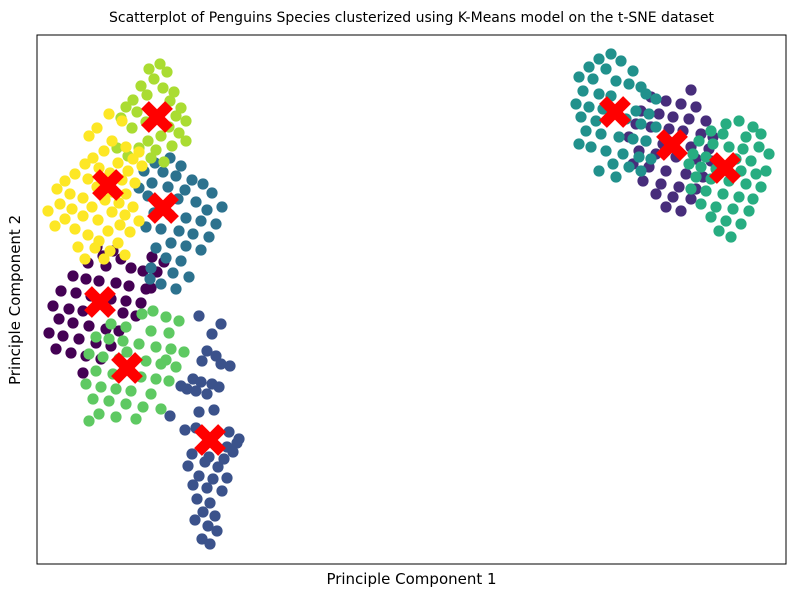 The width and height of the screenshot is (800, 600). Describe the element at coordinates (163, 208) in the screenshot. I see `centroid-x-marker-cluster-3-steel-blue` at that location.